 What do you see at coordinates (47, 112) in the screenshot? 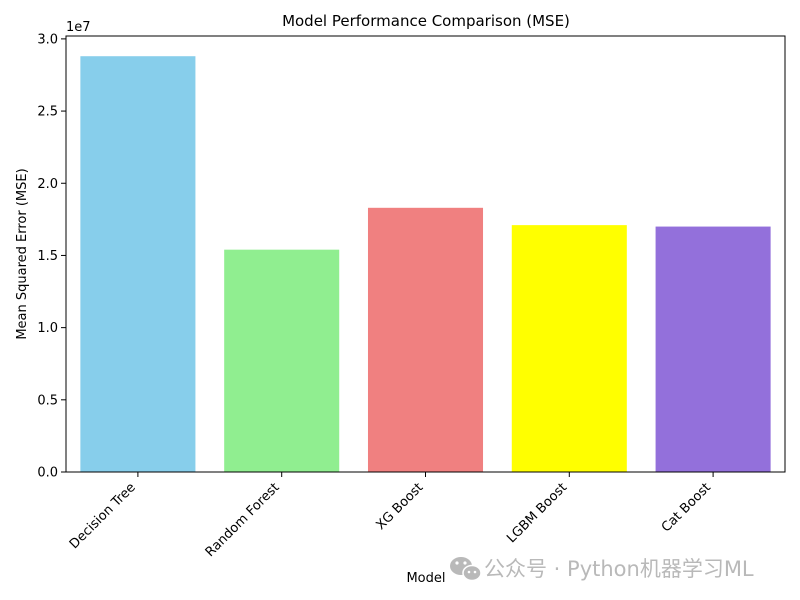
I see `y-tick-label-5: 2.5` at bounding box center [47, 112].